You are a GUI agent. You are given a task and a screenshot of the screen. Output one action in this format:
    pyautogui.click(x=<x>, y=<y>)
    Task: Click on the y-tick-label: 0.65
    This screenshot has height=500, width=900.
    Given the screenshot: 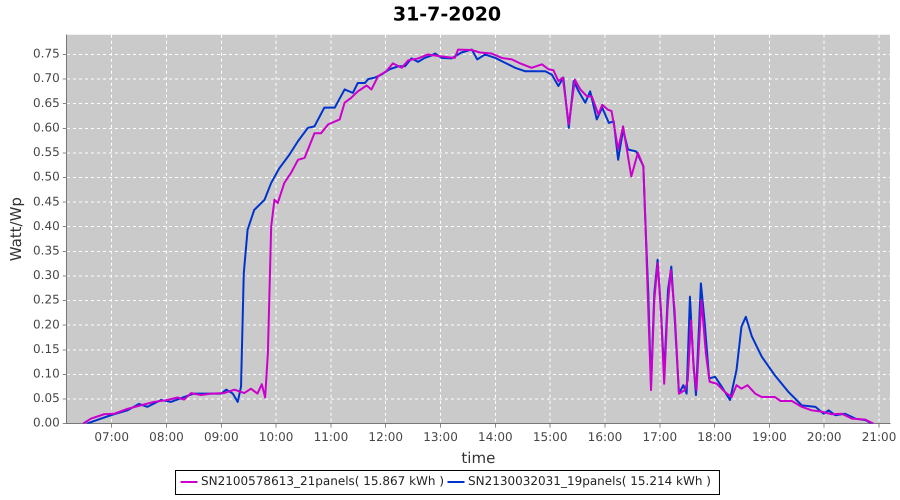 What is the action you would take?
    pyautogui.click(x=46, y=103)
    